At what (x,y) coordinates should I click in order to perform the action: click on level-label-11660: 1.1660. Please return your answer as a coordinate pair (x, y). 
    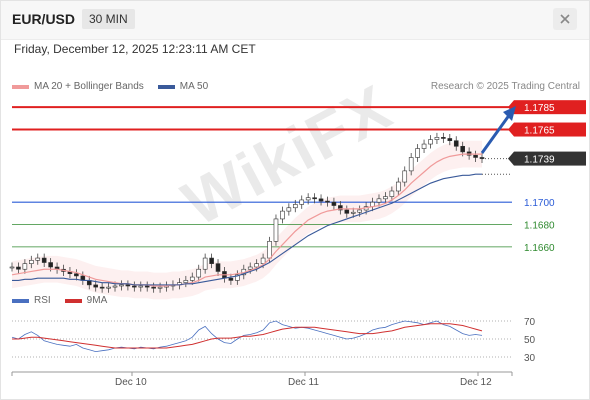
    Looking at the image, I should click on (539, 248).